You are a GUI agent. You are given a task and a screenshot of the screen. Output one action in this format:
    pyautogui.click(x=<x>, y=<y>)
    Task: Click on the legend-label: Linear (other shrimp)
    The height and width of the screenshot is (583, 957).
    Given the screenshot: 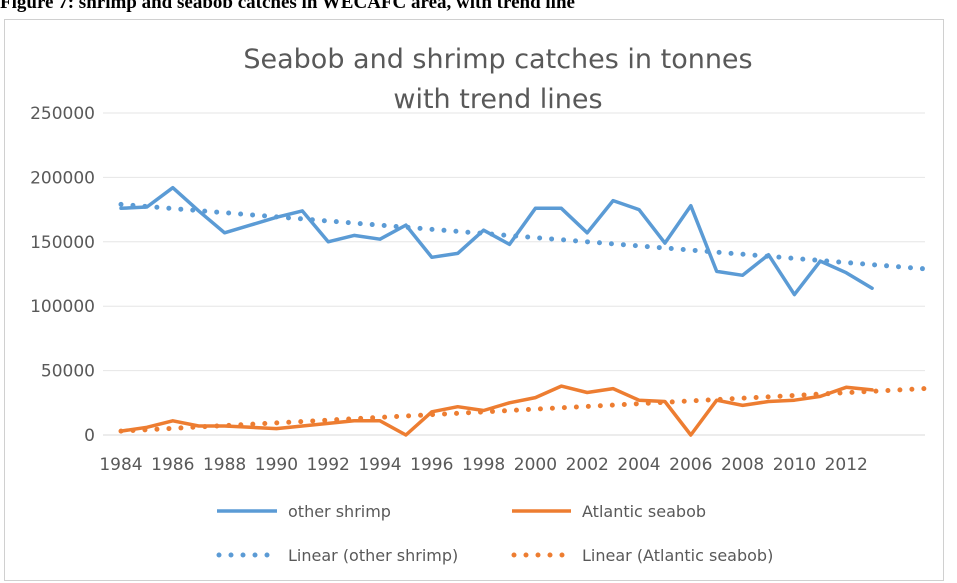 What is the action you would take?
    pyautogui.click(x=373, y=555)
    